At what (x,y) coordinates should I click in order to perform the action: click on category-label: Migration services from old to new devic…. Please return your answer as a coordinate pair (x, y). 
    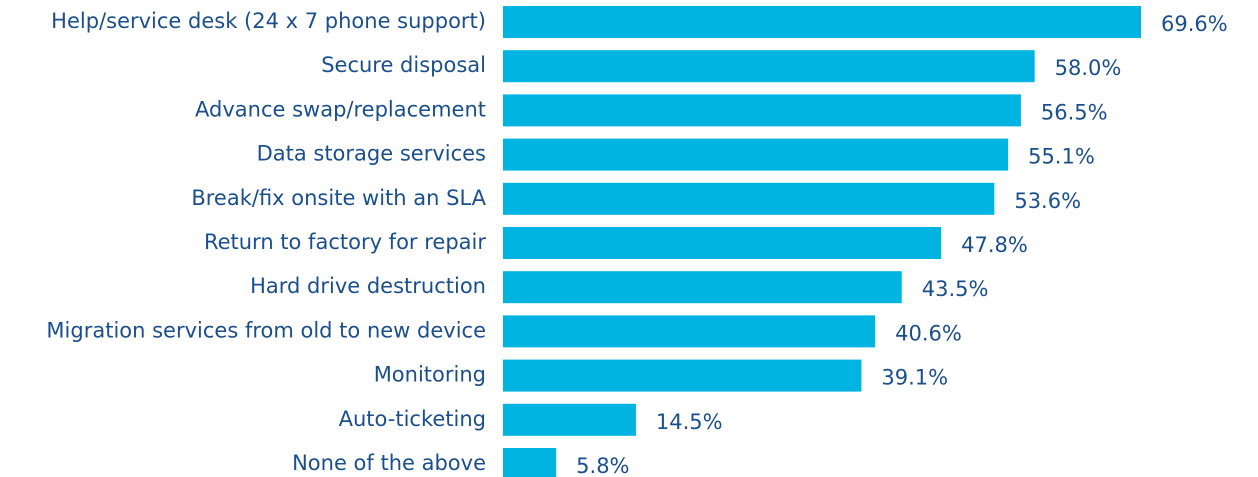
    Looking at the image, I should click on (266, 330).